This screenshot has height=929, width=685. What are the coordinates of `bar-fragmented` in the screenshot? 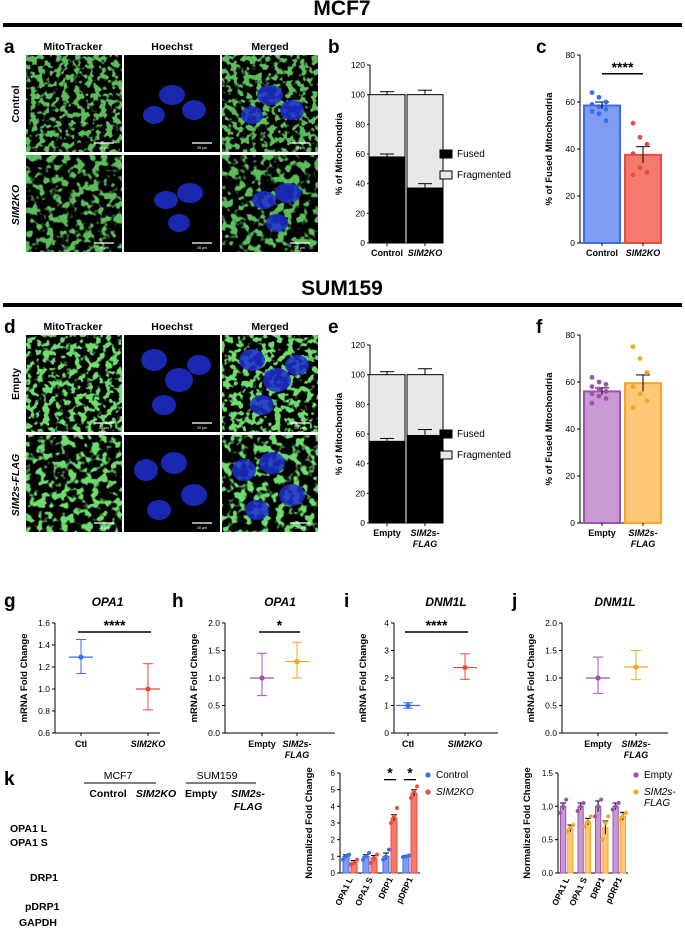 It's located at (387, 408).